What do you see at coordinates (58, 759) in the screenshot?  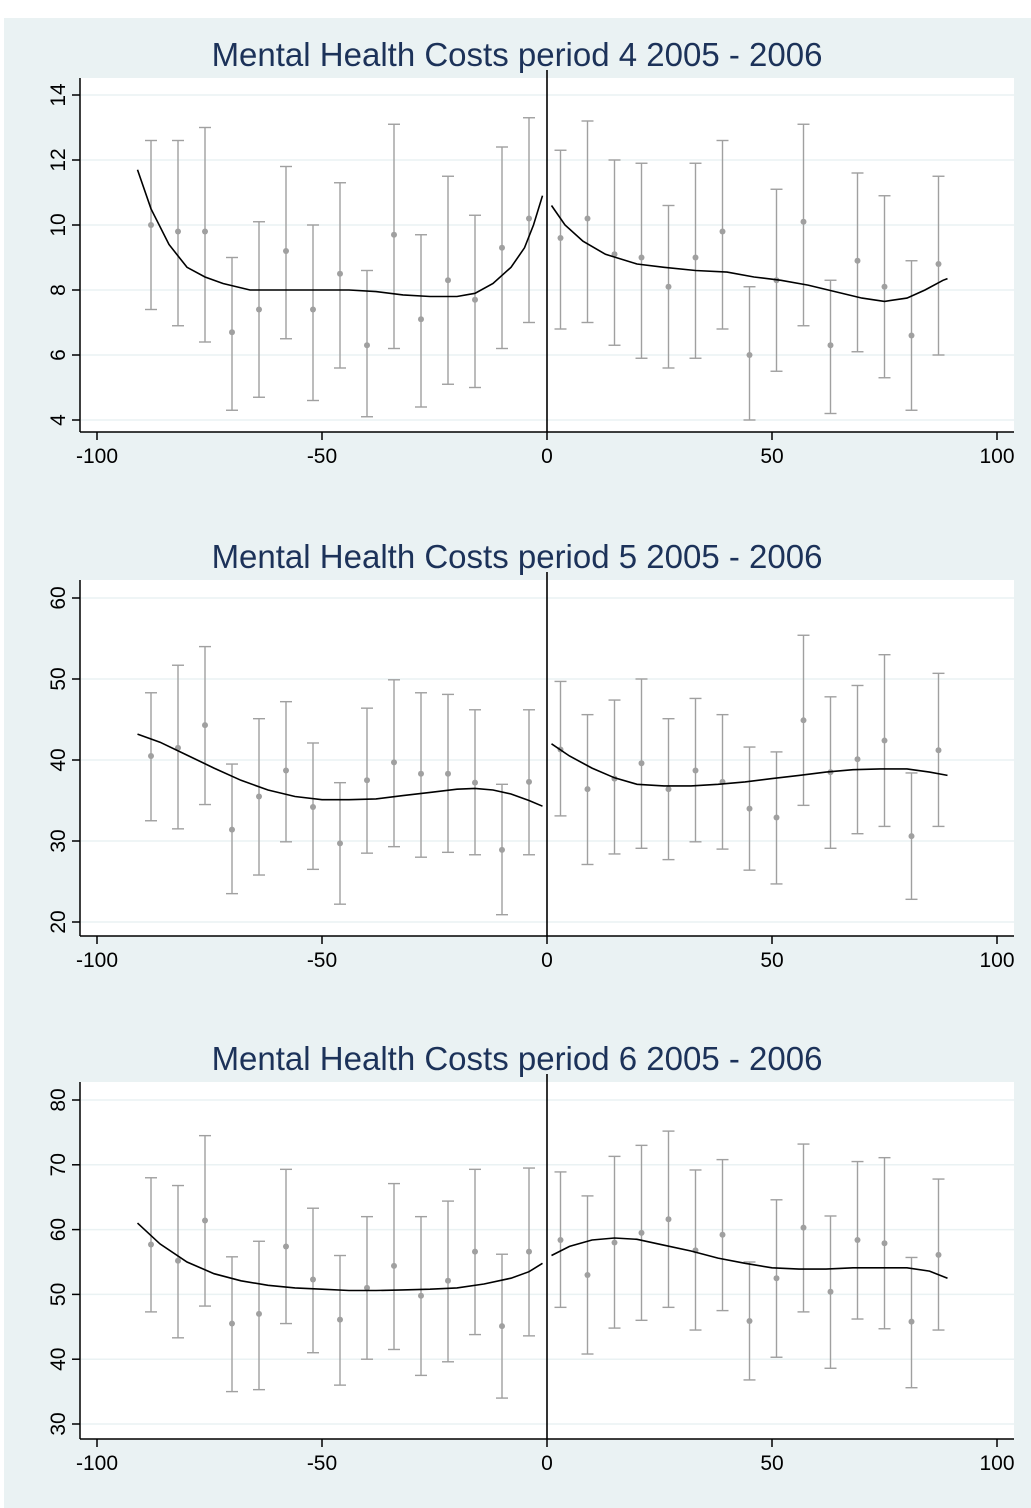 I see `y-tick-label: 40` at bounding box center [58, 759].